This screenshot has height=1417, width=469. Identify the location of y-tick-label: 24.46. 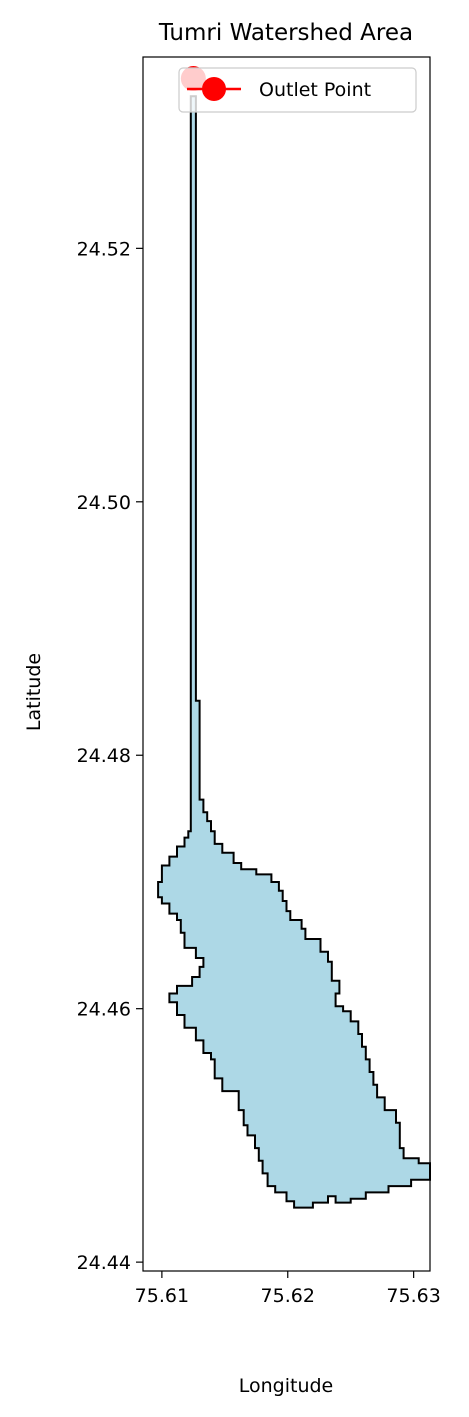
(104, 1010).